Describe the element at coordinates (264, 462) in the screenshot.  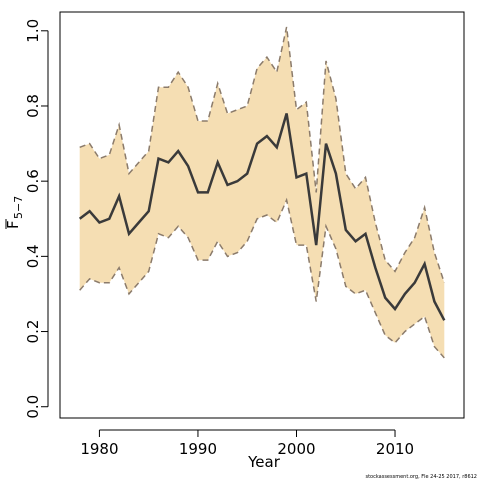
I see `x-axis-title: Year` at that location.